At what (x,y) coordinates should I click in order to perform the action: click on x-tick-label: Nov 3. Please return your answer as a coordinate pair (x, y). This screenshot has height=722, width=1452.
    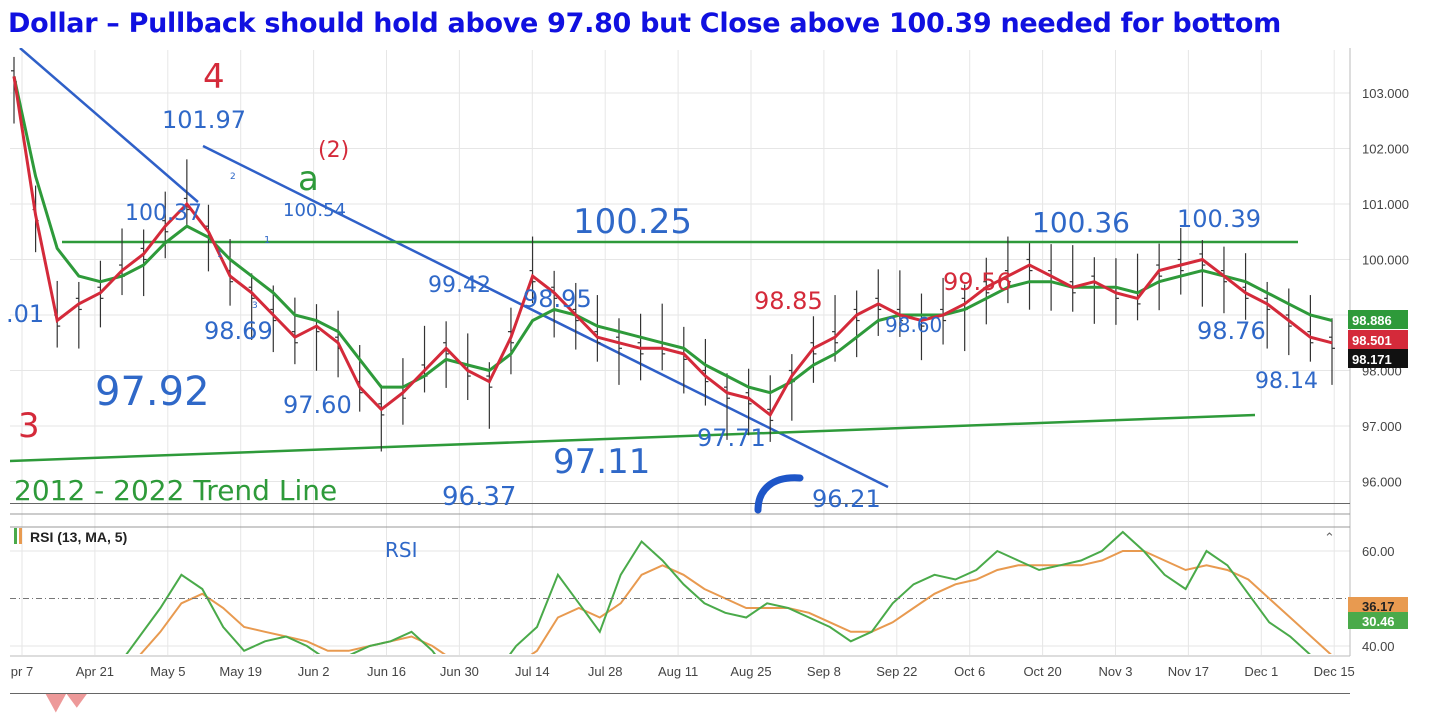
    Looking at the image, I should click on (1116, 671).